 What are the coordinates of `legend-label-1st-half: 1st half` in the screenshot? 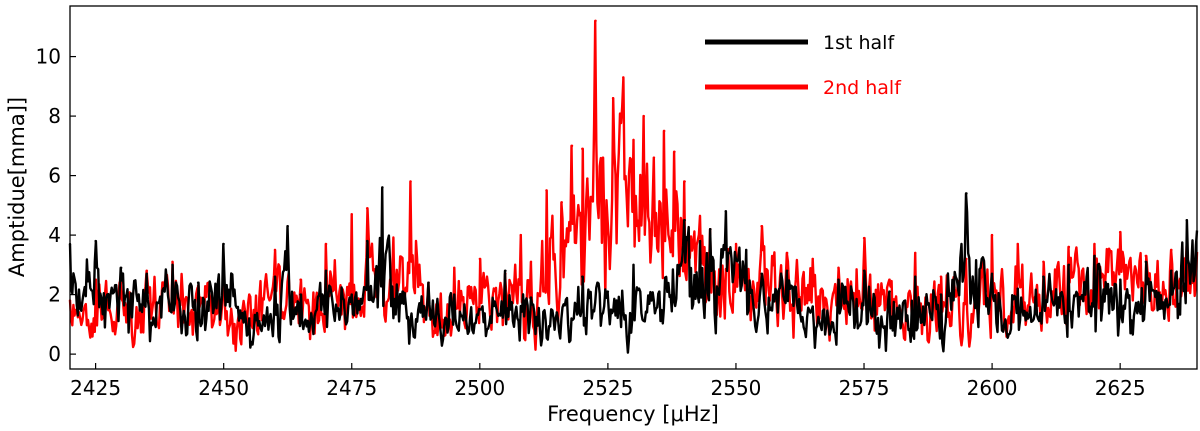 It's located at (859, 43).